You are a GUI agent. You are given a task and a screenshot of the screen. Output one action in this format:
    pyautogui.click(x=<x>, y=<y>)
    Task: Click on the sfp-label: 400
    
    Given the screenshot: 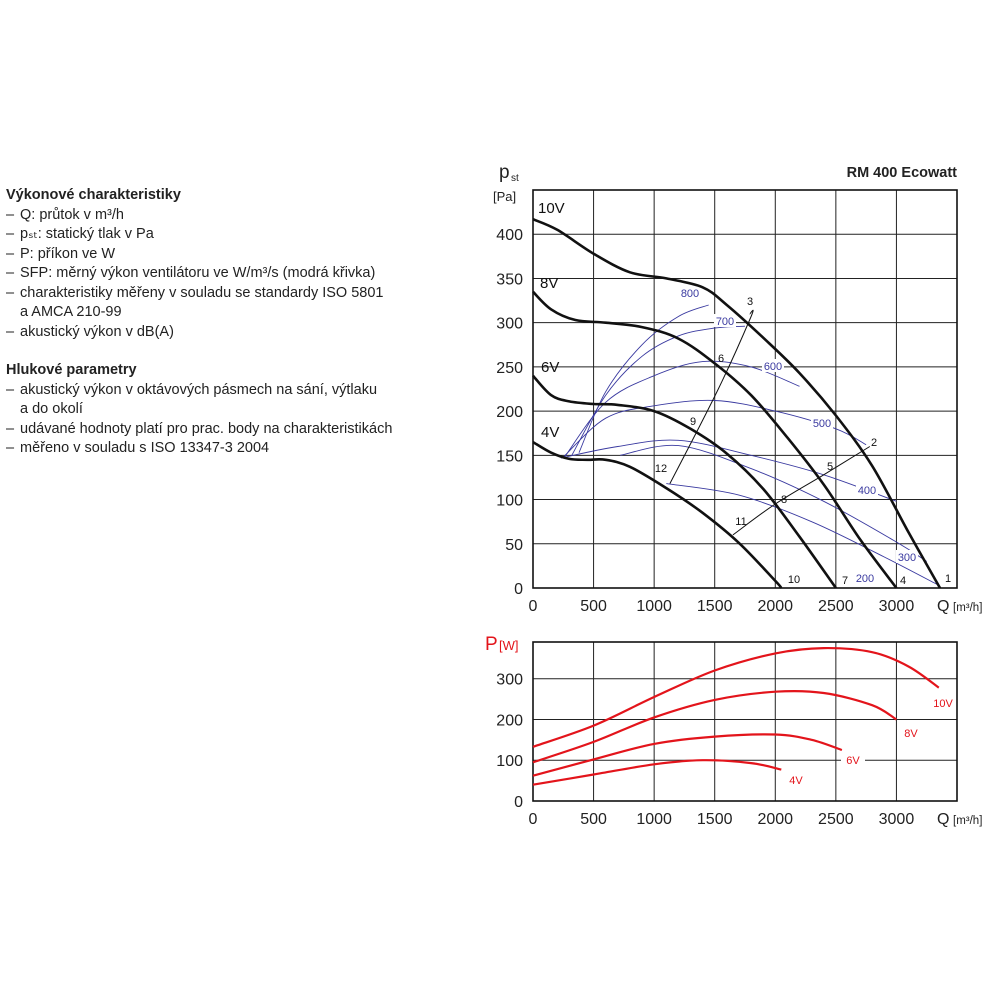 What is the action you would take?
    pyautogui.click(x=867, y=491)
    